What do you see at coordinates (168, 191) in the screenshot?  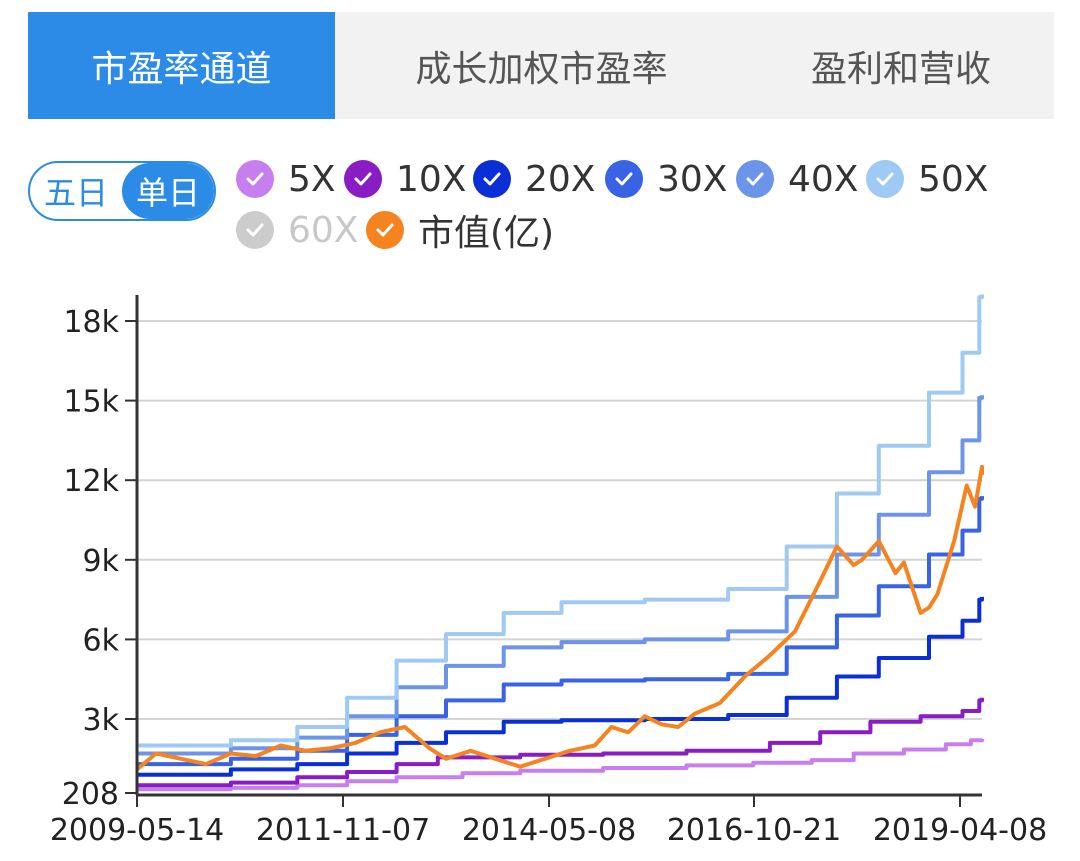 I see `toggle-single-day: 单日` at bounding box center [168, 191].